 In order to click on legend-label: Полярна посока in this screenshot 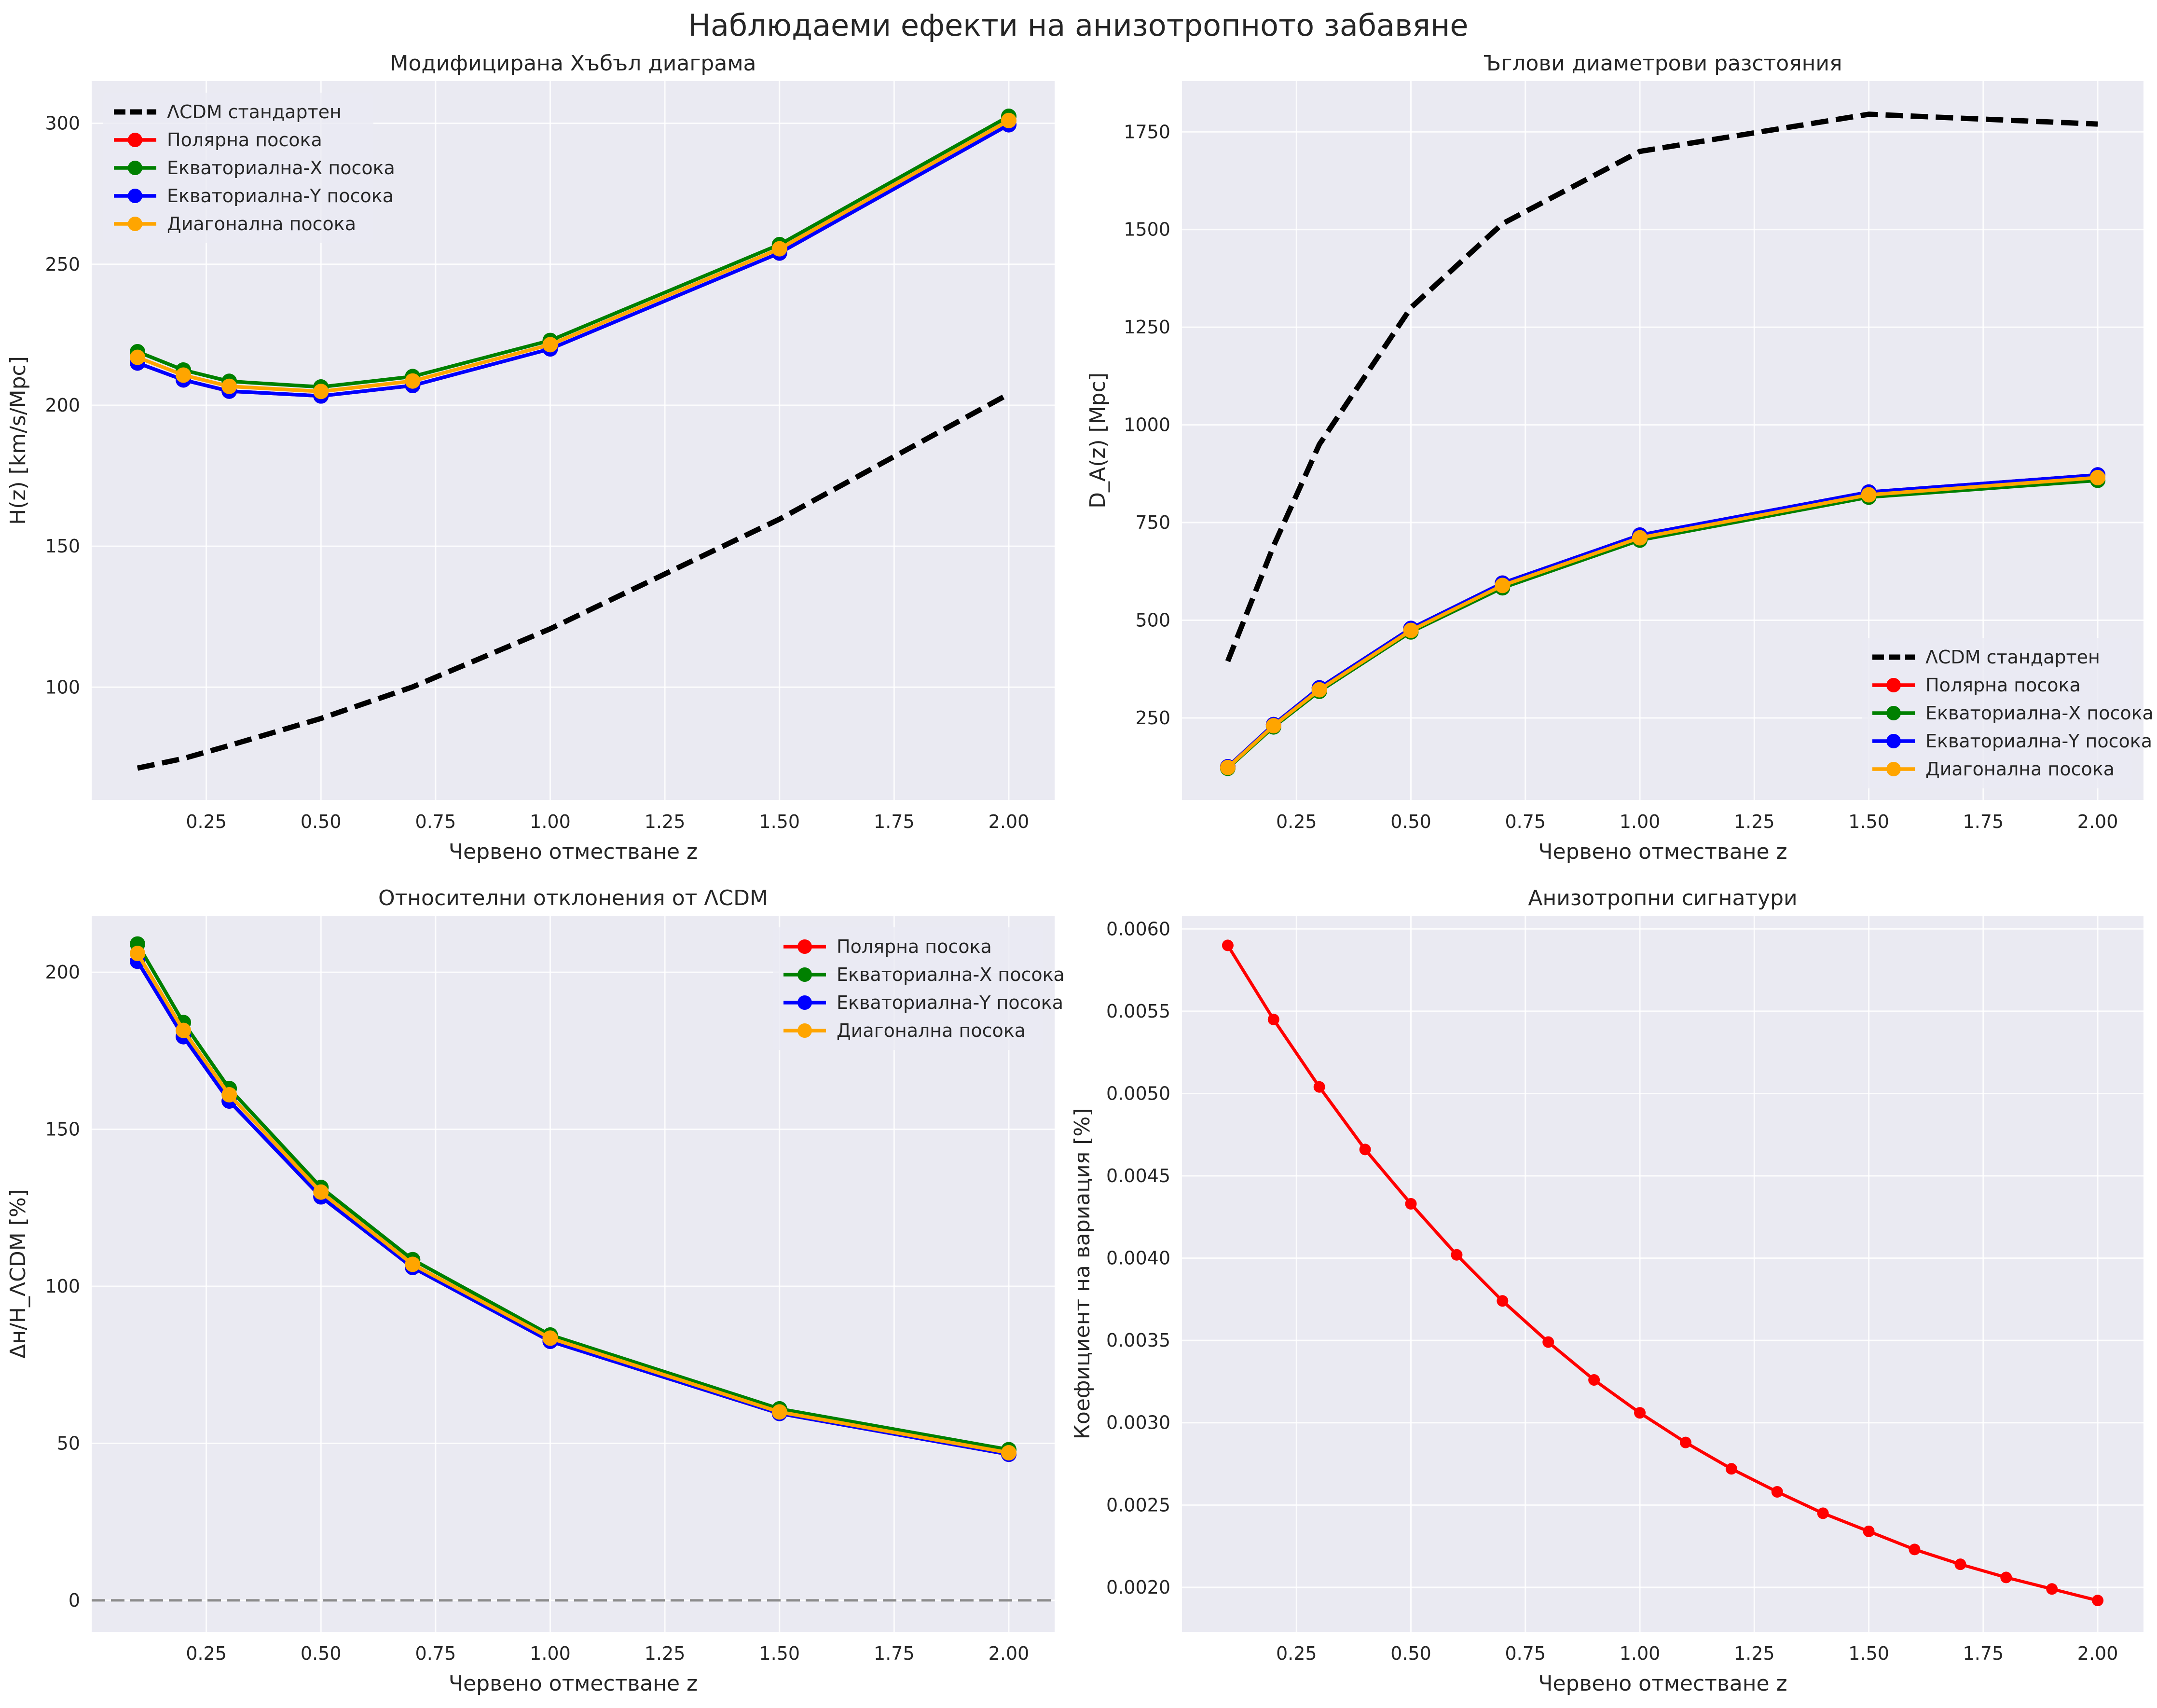, I will do `click(2003, 685)`.